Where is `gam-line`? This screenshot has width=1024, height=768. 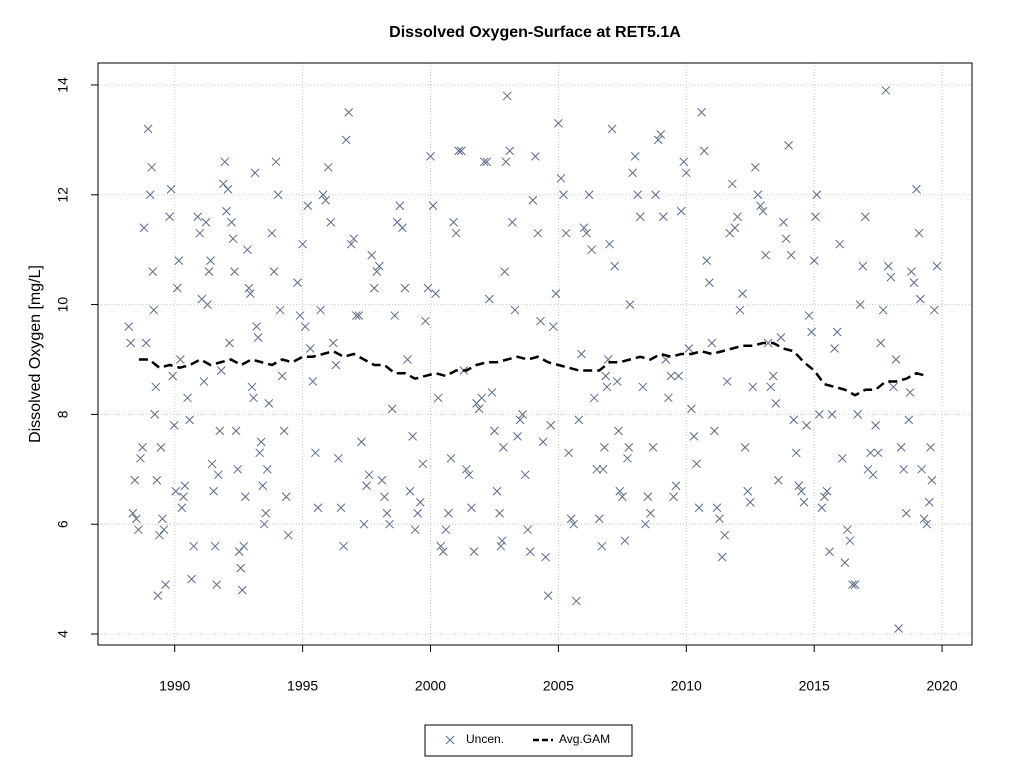
gam-line is located at coordinates (533, 369).